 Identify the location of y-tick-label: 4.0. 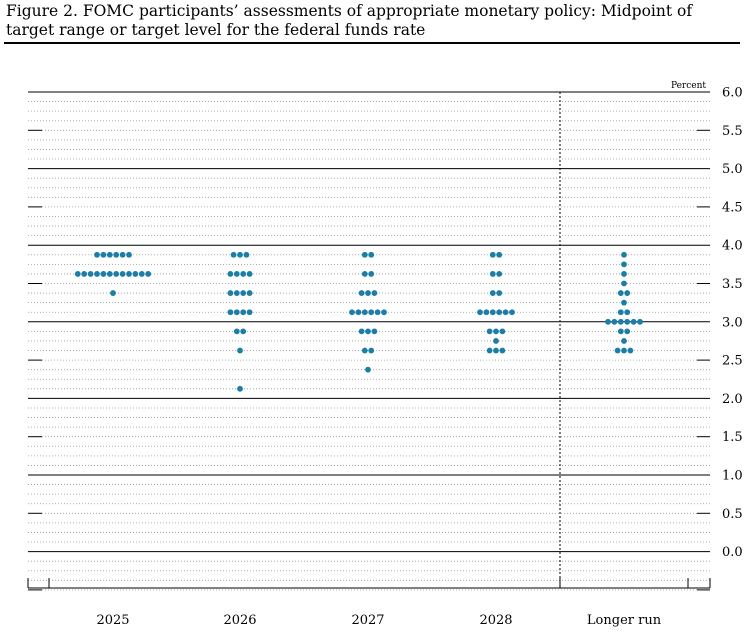
(732, 246).